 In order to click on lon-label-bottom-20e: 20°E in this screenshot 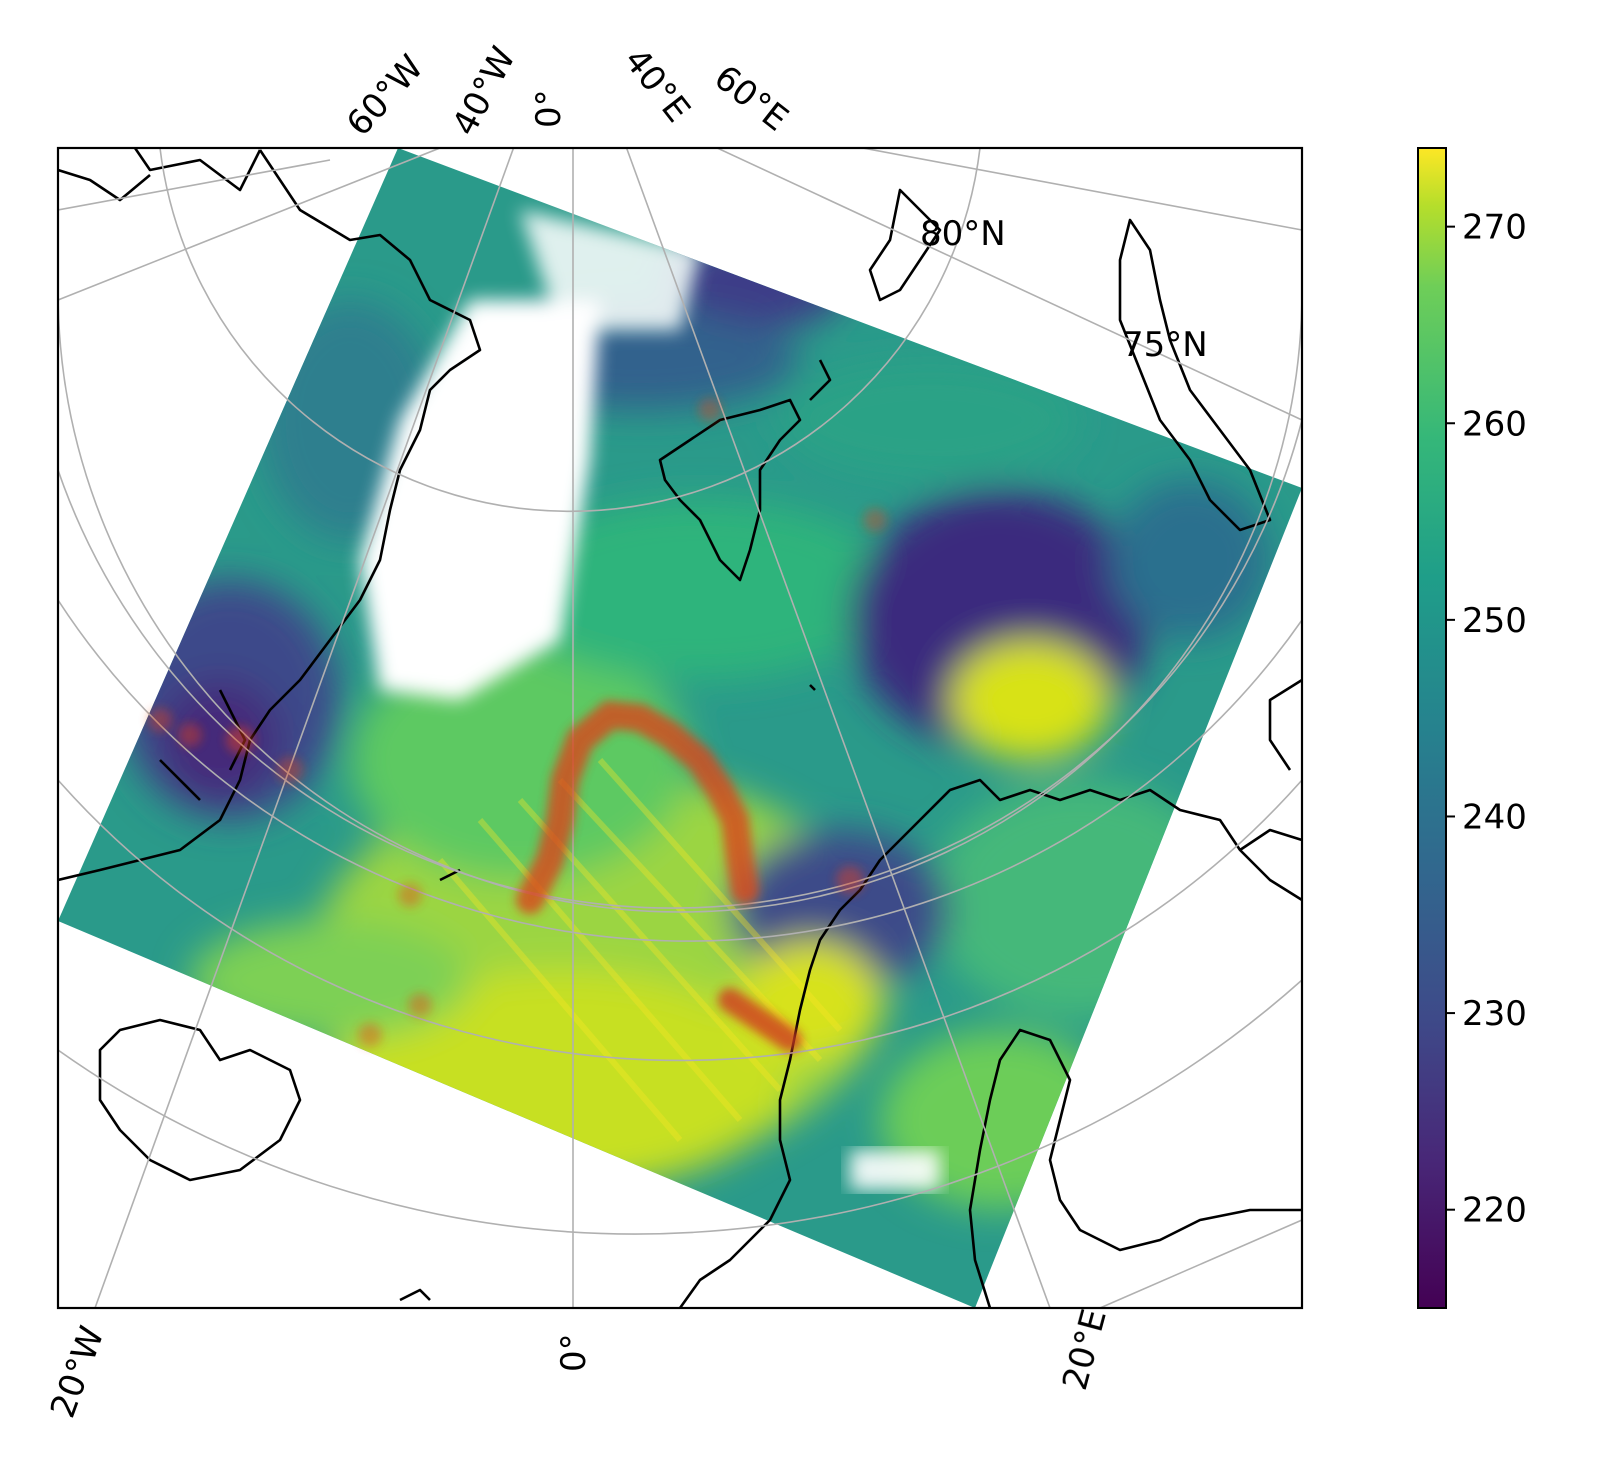, I will do `click(1085, 1349)`.